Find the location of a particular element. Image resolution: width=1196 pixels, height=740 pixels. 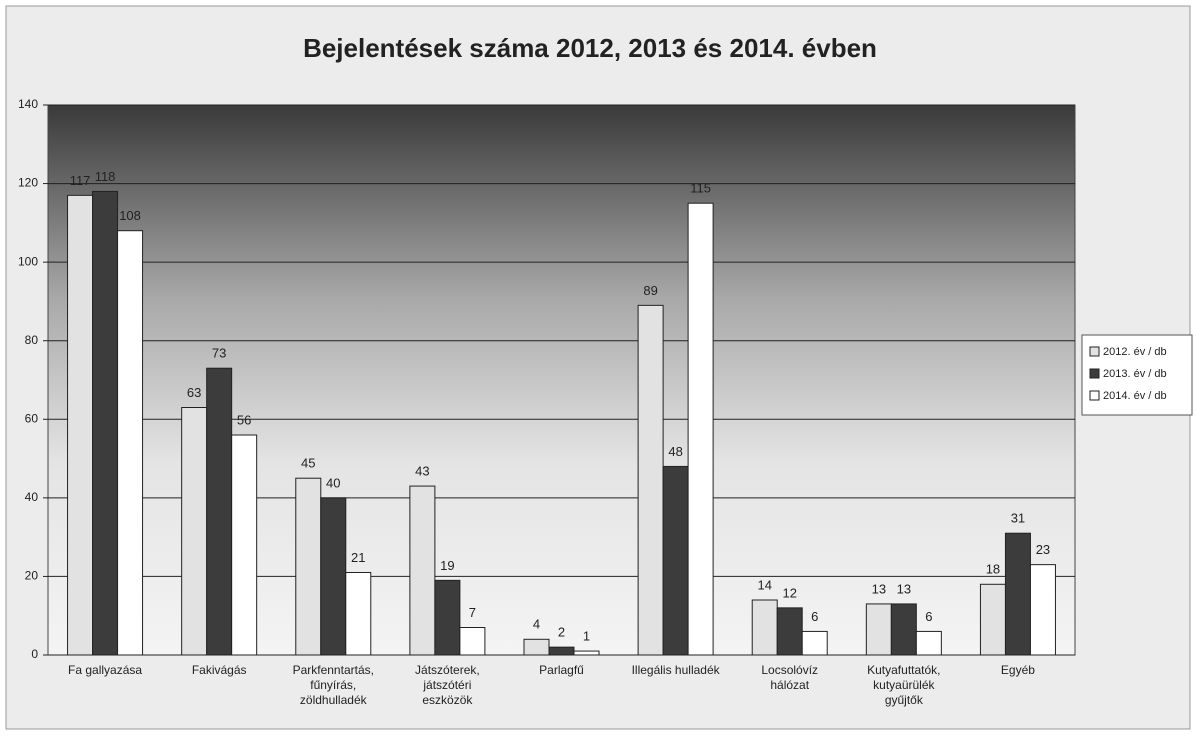

x-tick-label: Fa gallyazása is located at coordinates (105, 670).